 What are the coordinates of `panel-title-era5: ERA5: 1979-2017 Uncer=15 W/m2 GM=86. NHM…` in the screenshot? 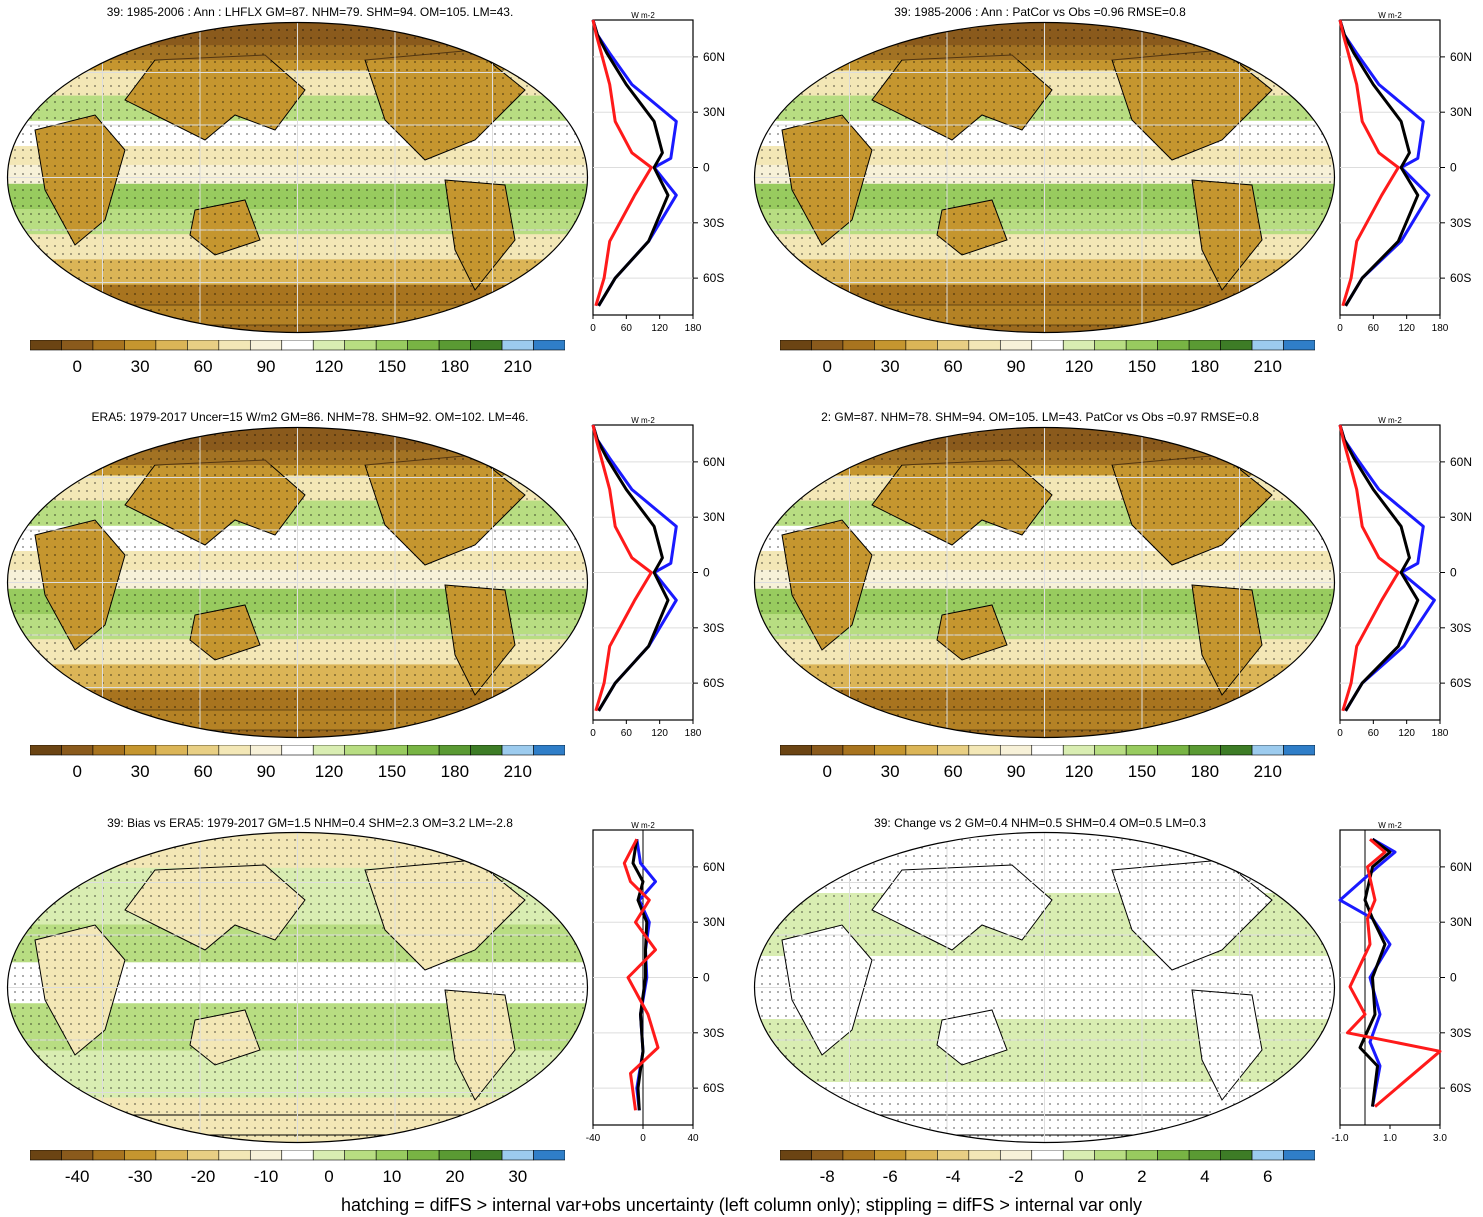 It's located at (310, 417).